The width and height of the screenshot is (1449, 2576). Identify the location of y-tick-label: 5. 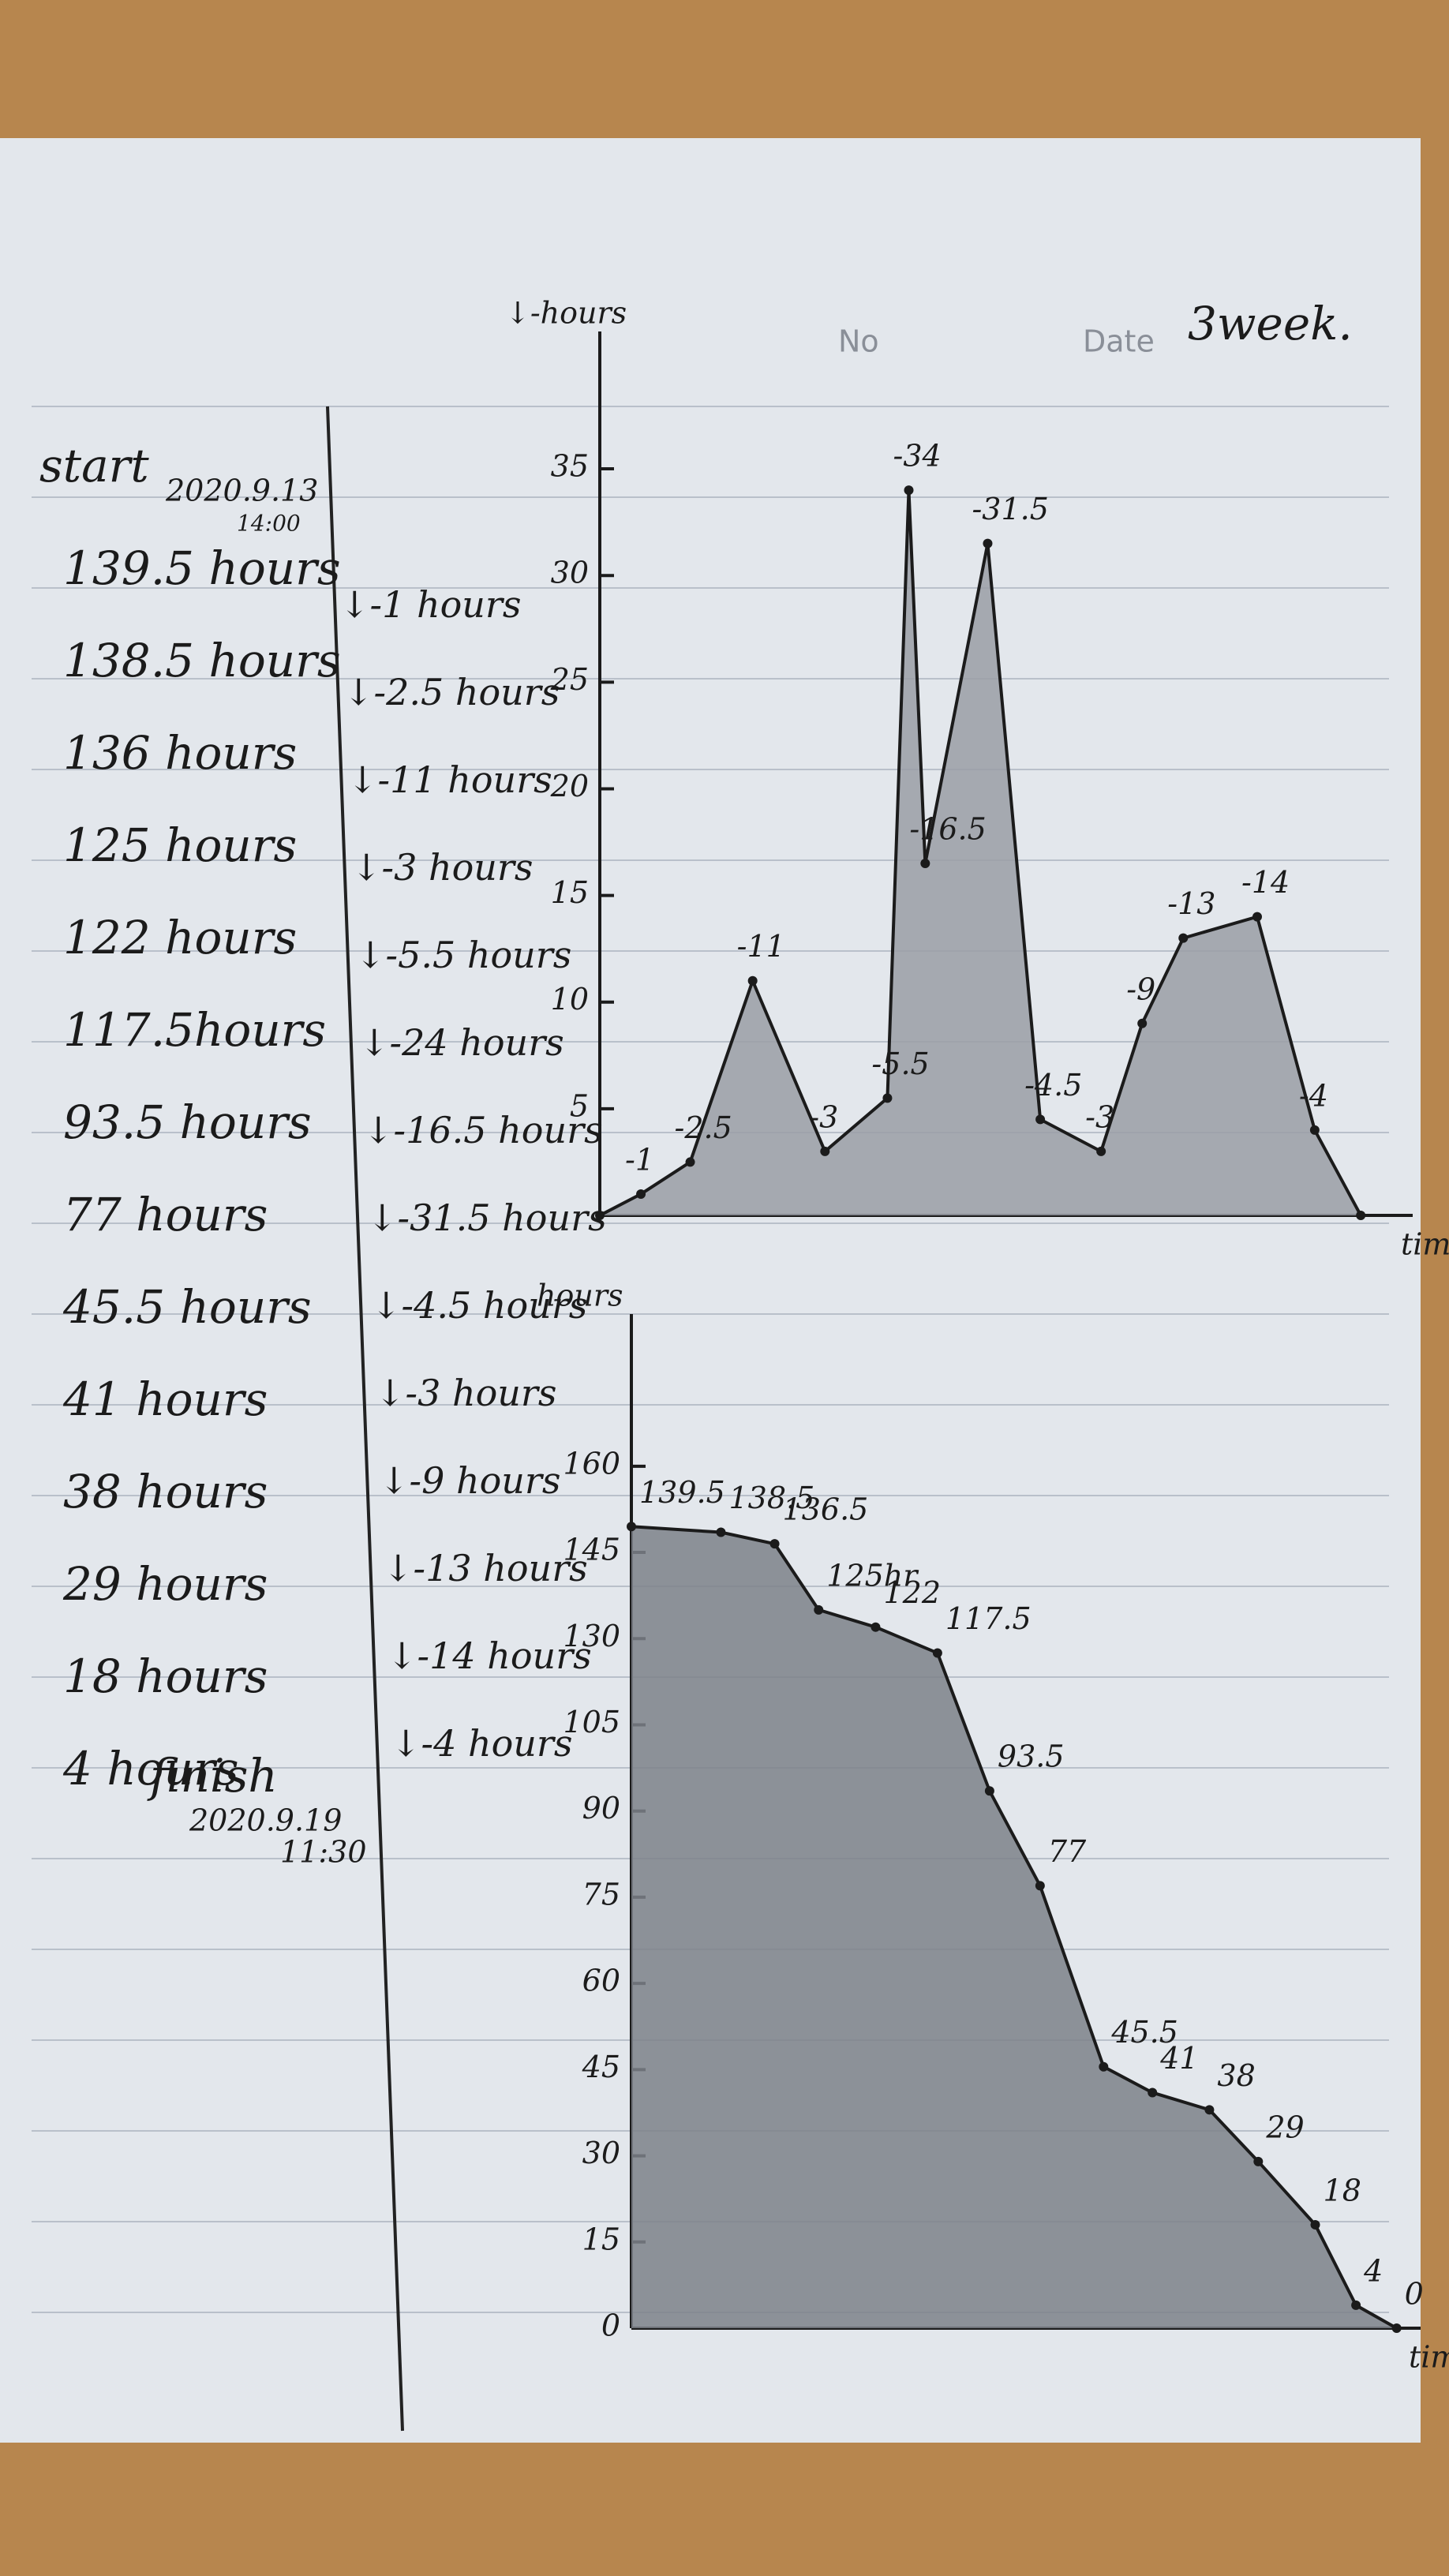
(579, 1105).